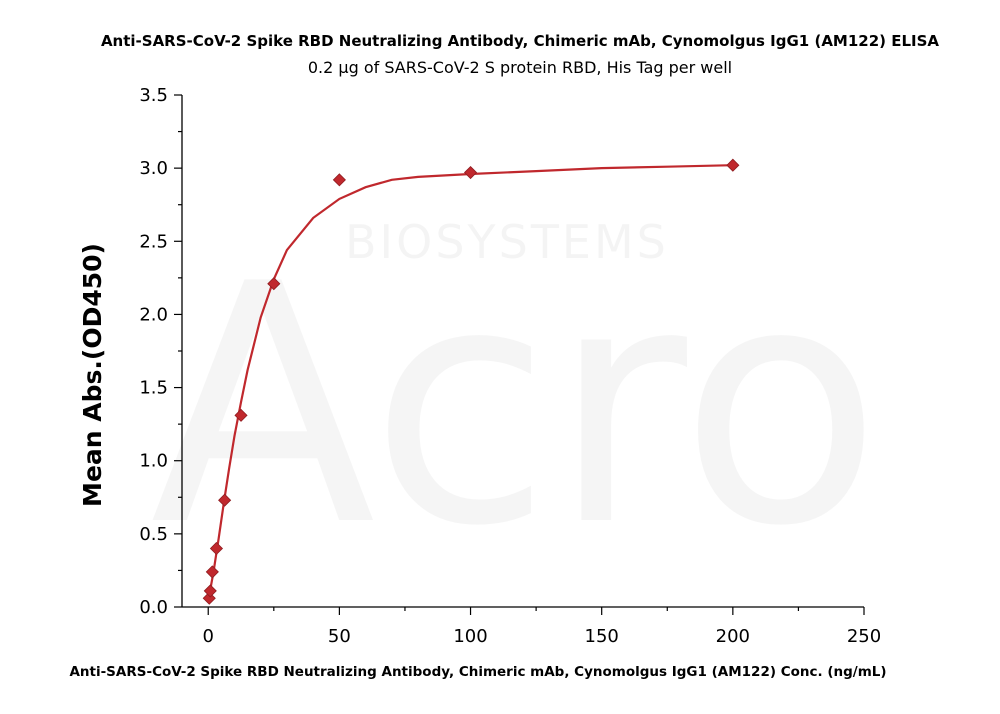 The height and width of the screenshot is (714, 1000). What do you see at coordinates (92, 375) in the screenshot?
I see `y-axis-label: Mean Abs.(OD450)` at bounding box center [92, 375].